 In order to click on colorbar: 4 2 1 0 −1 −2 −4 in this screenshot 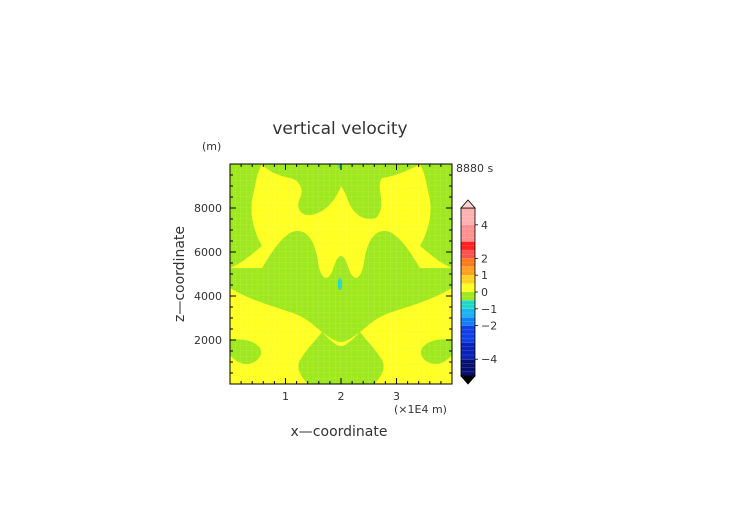, I will do `click(478, 292)`.